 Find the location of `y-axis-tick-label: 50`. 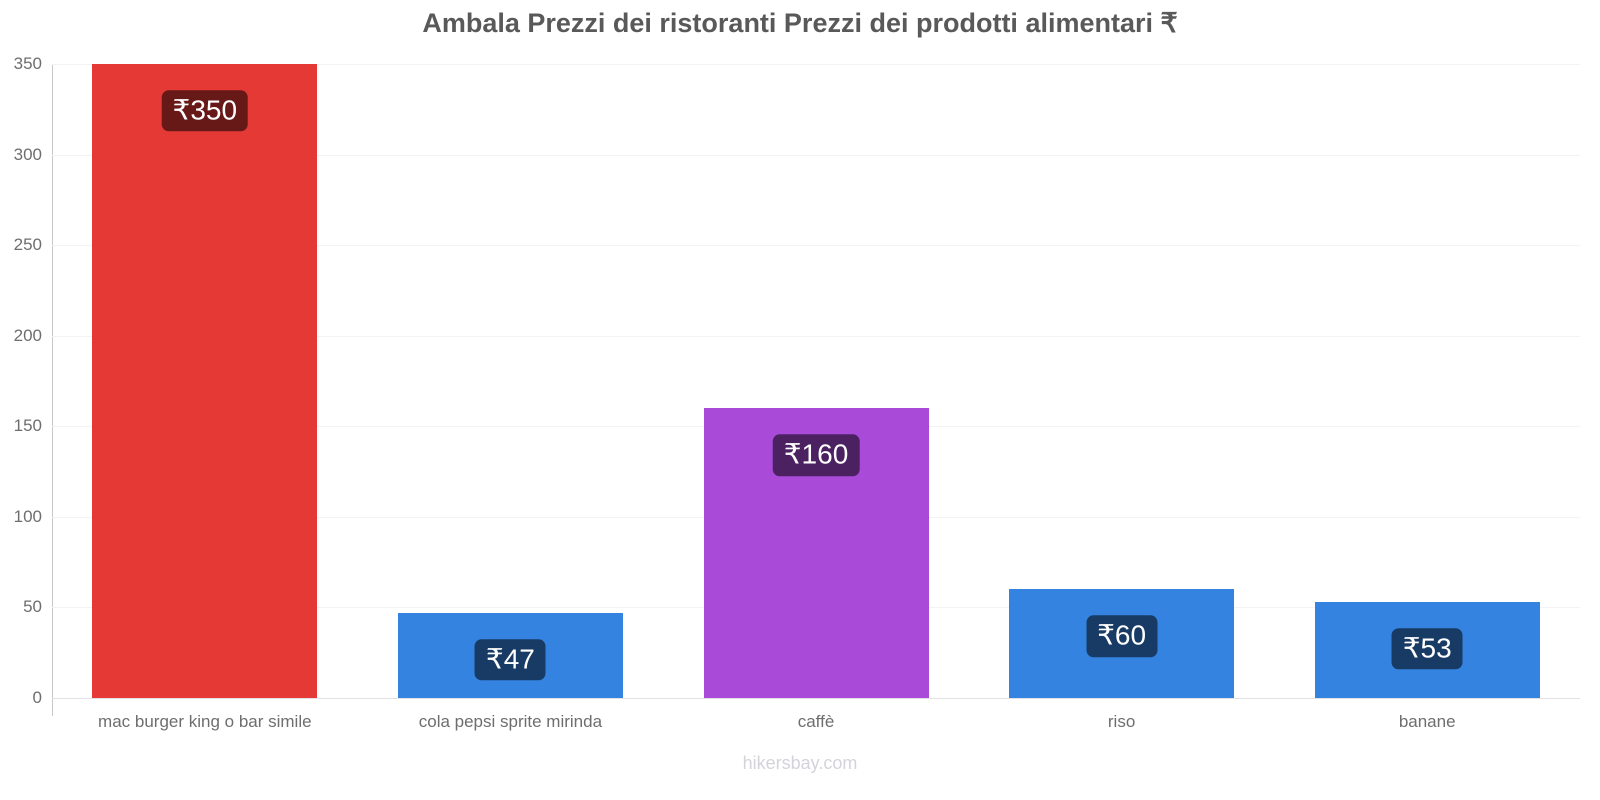

y-axis-tick-label: 50 is located at coordinates (32, 607).